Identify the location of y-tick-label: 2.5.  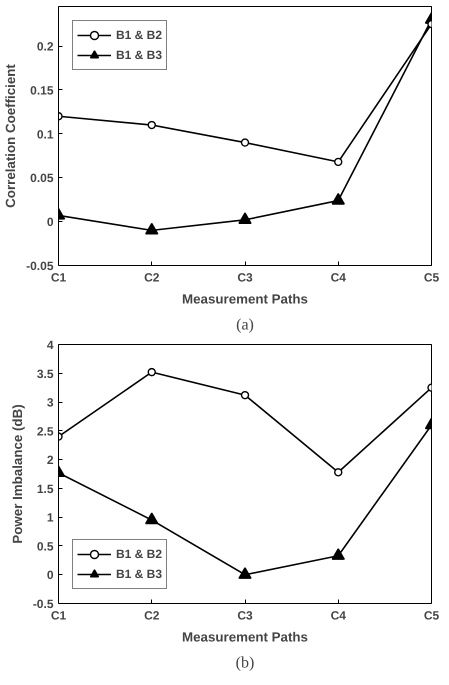
(45, 431).